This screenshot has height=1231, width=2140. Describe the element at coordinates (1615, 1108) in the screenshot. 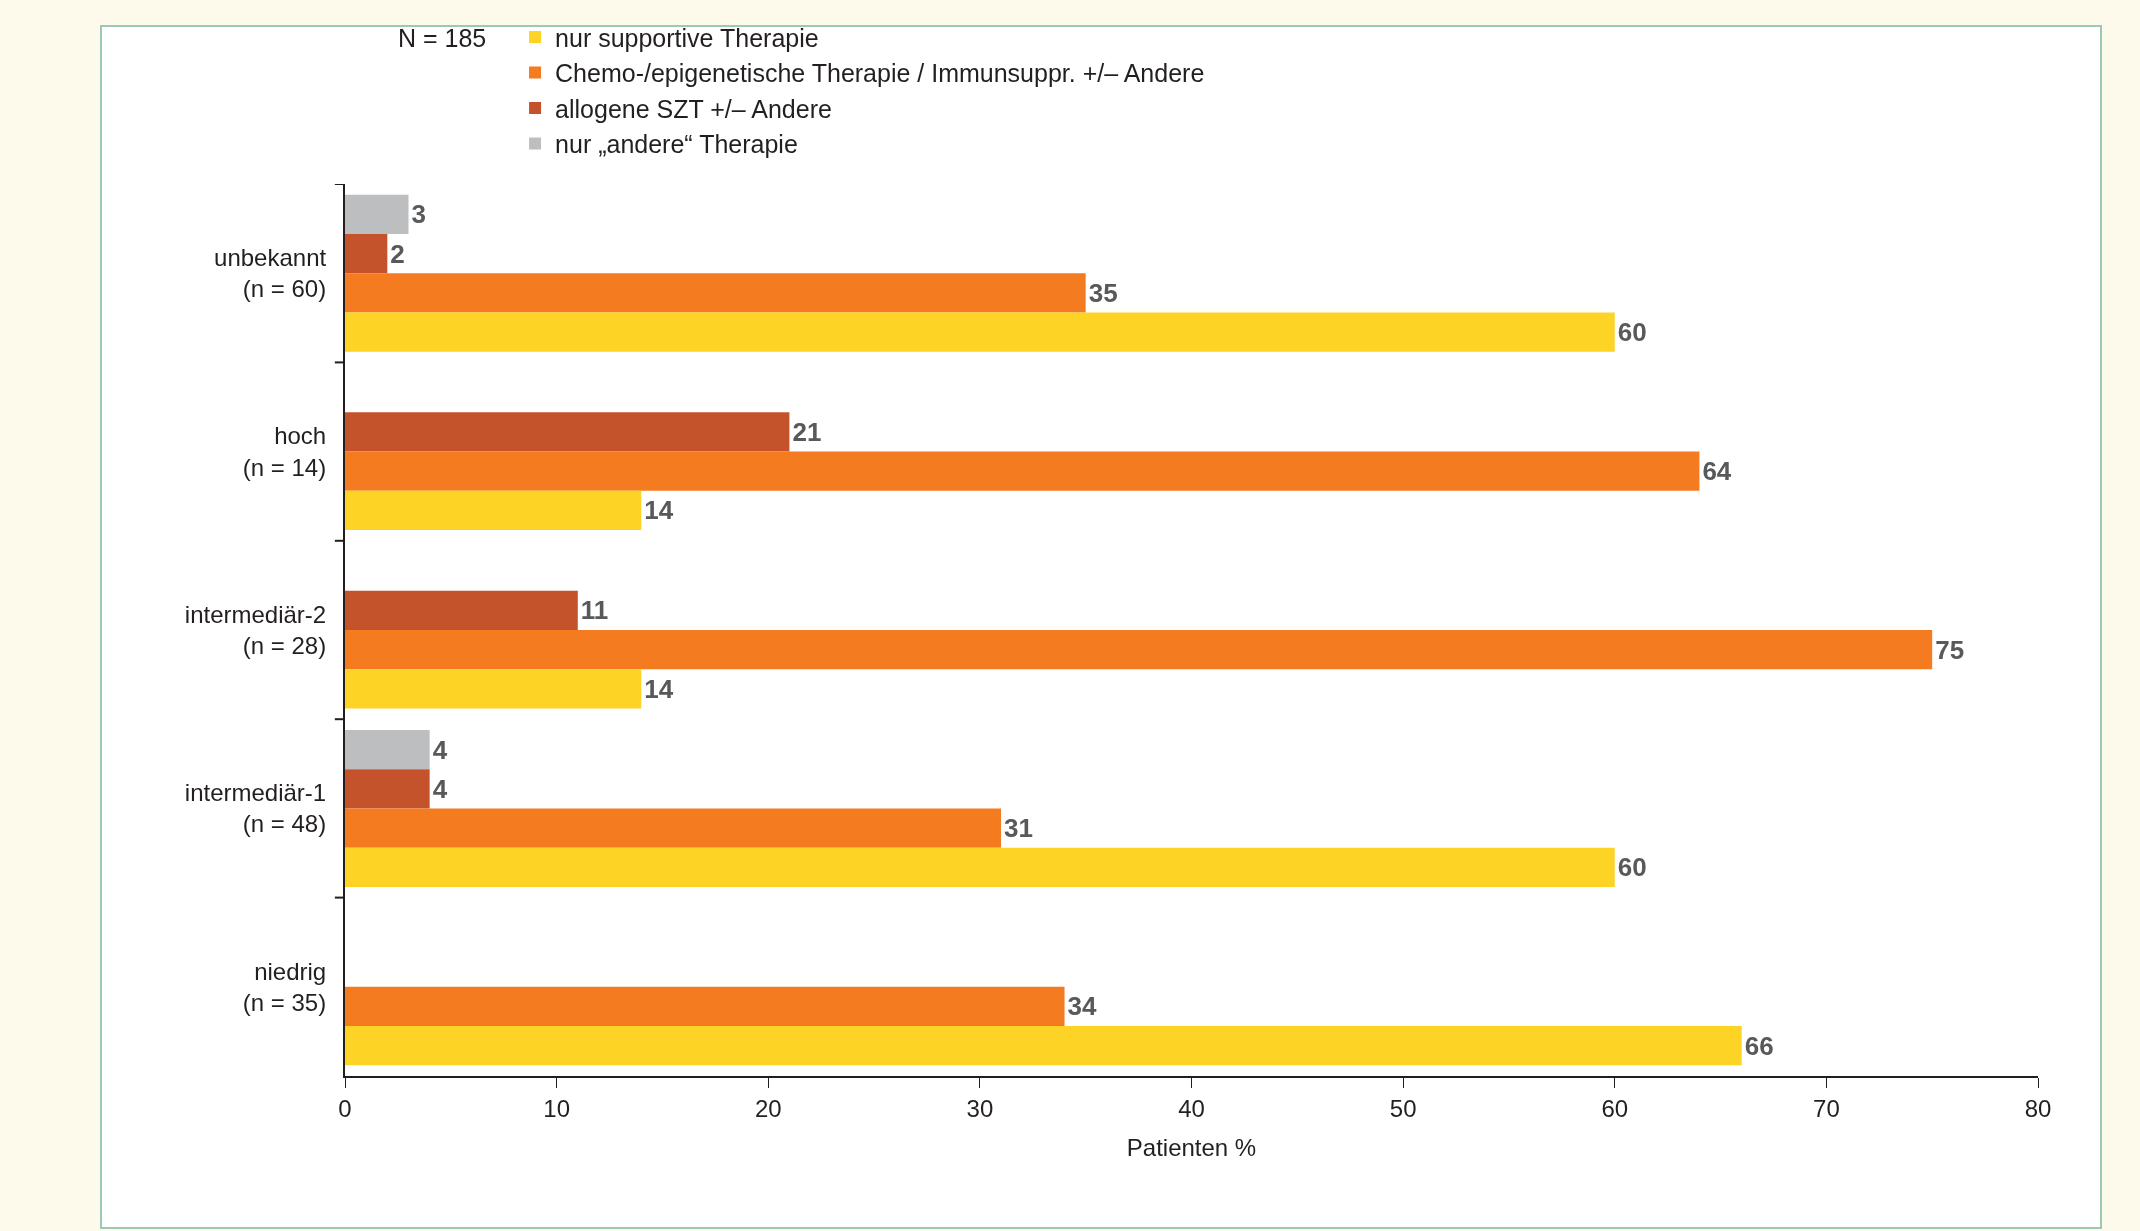

I see `x-tick-label: 60` at that location.